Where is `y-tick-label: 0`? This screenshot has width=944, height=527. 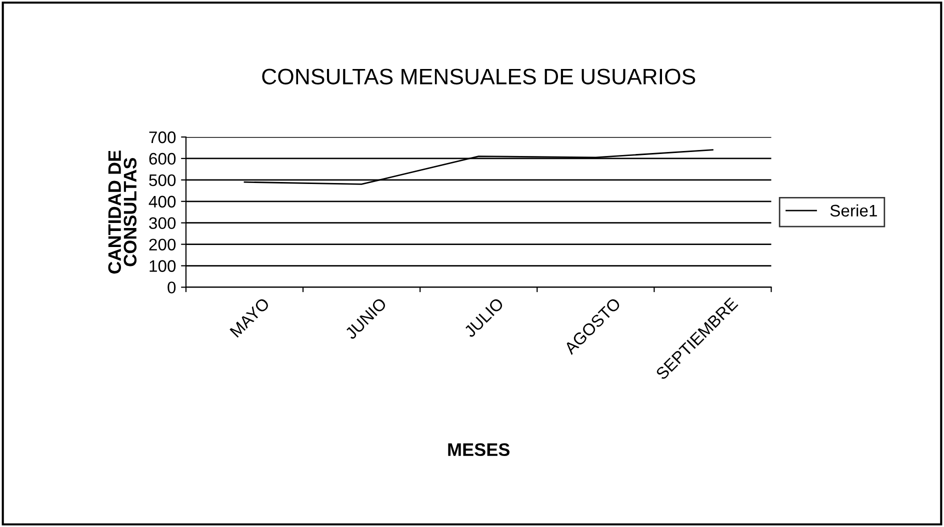 y-tick-label: 0 is located at coordinates (172, 288).